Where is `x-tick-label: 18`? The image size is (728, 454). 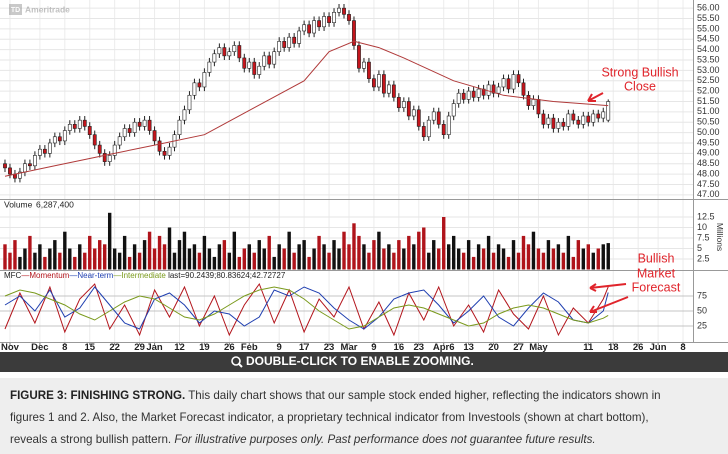 x-tick-label: 18 is located at coordinates (613, 347).